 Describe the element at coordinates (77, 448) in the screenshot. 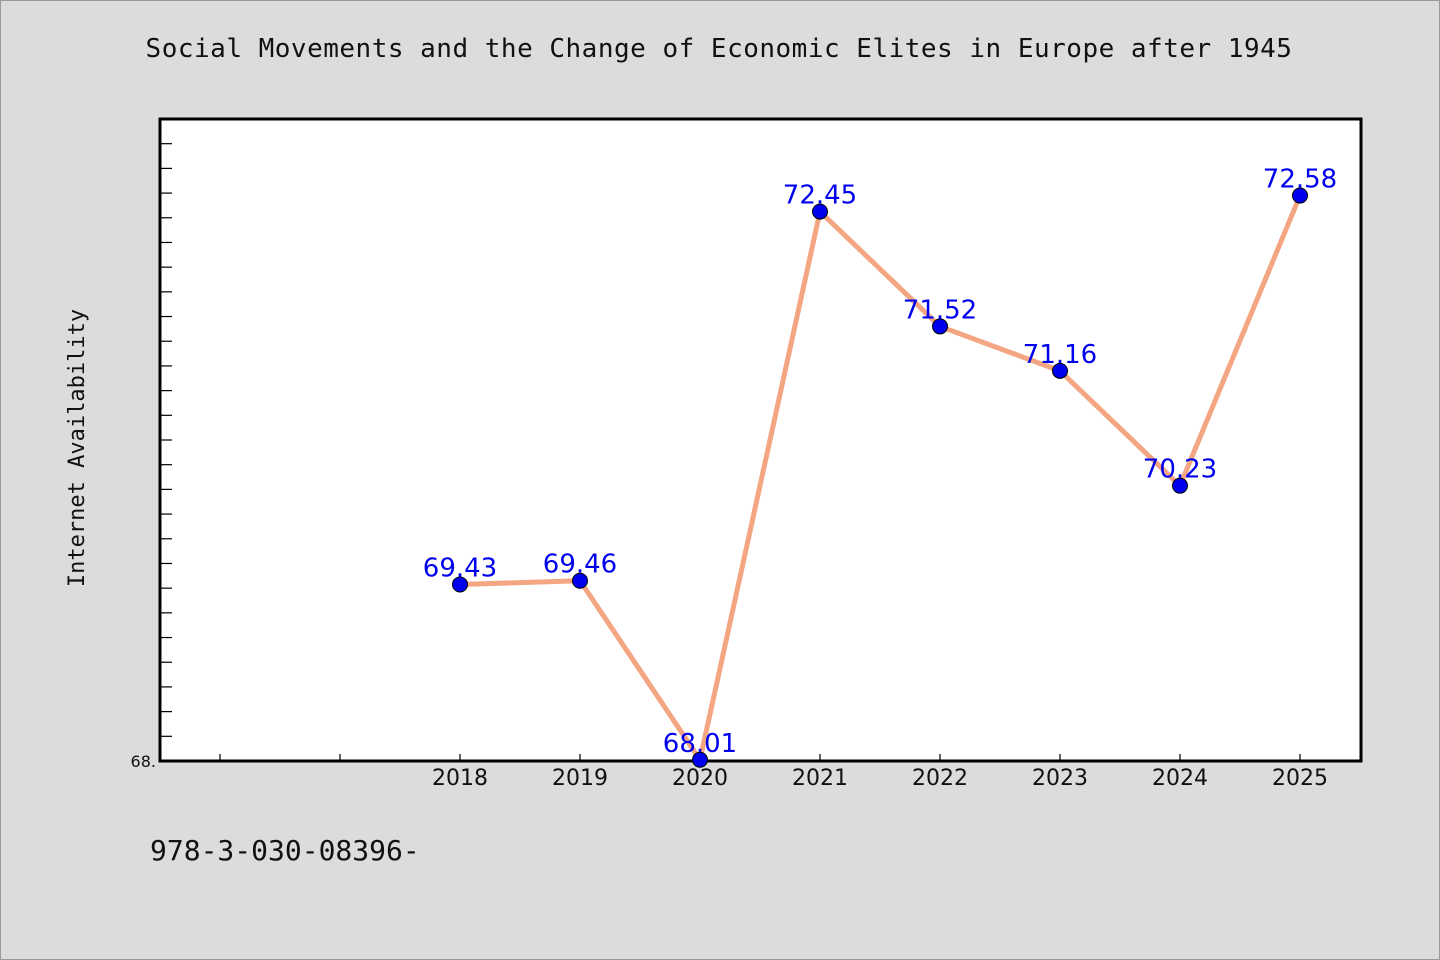

I see `y-axis-label: Internet Availability` at that location.